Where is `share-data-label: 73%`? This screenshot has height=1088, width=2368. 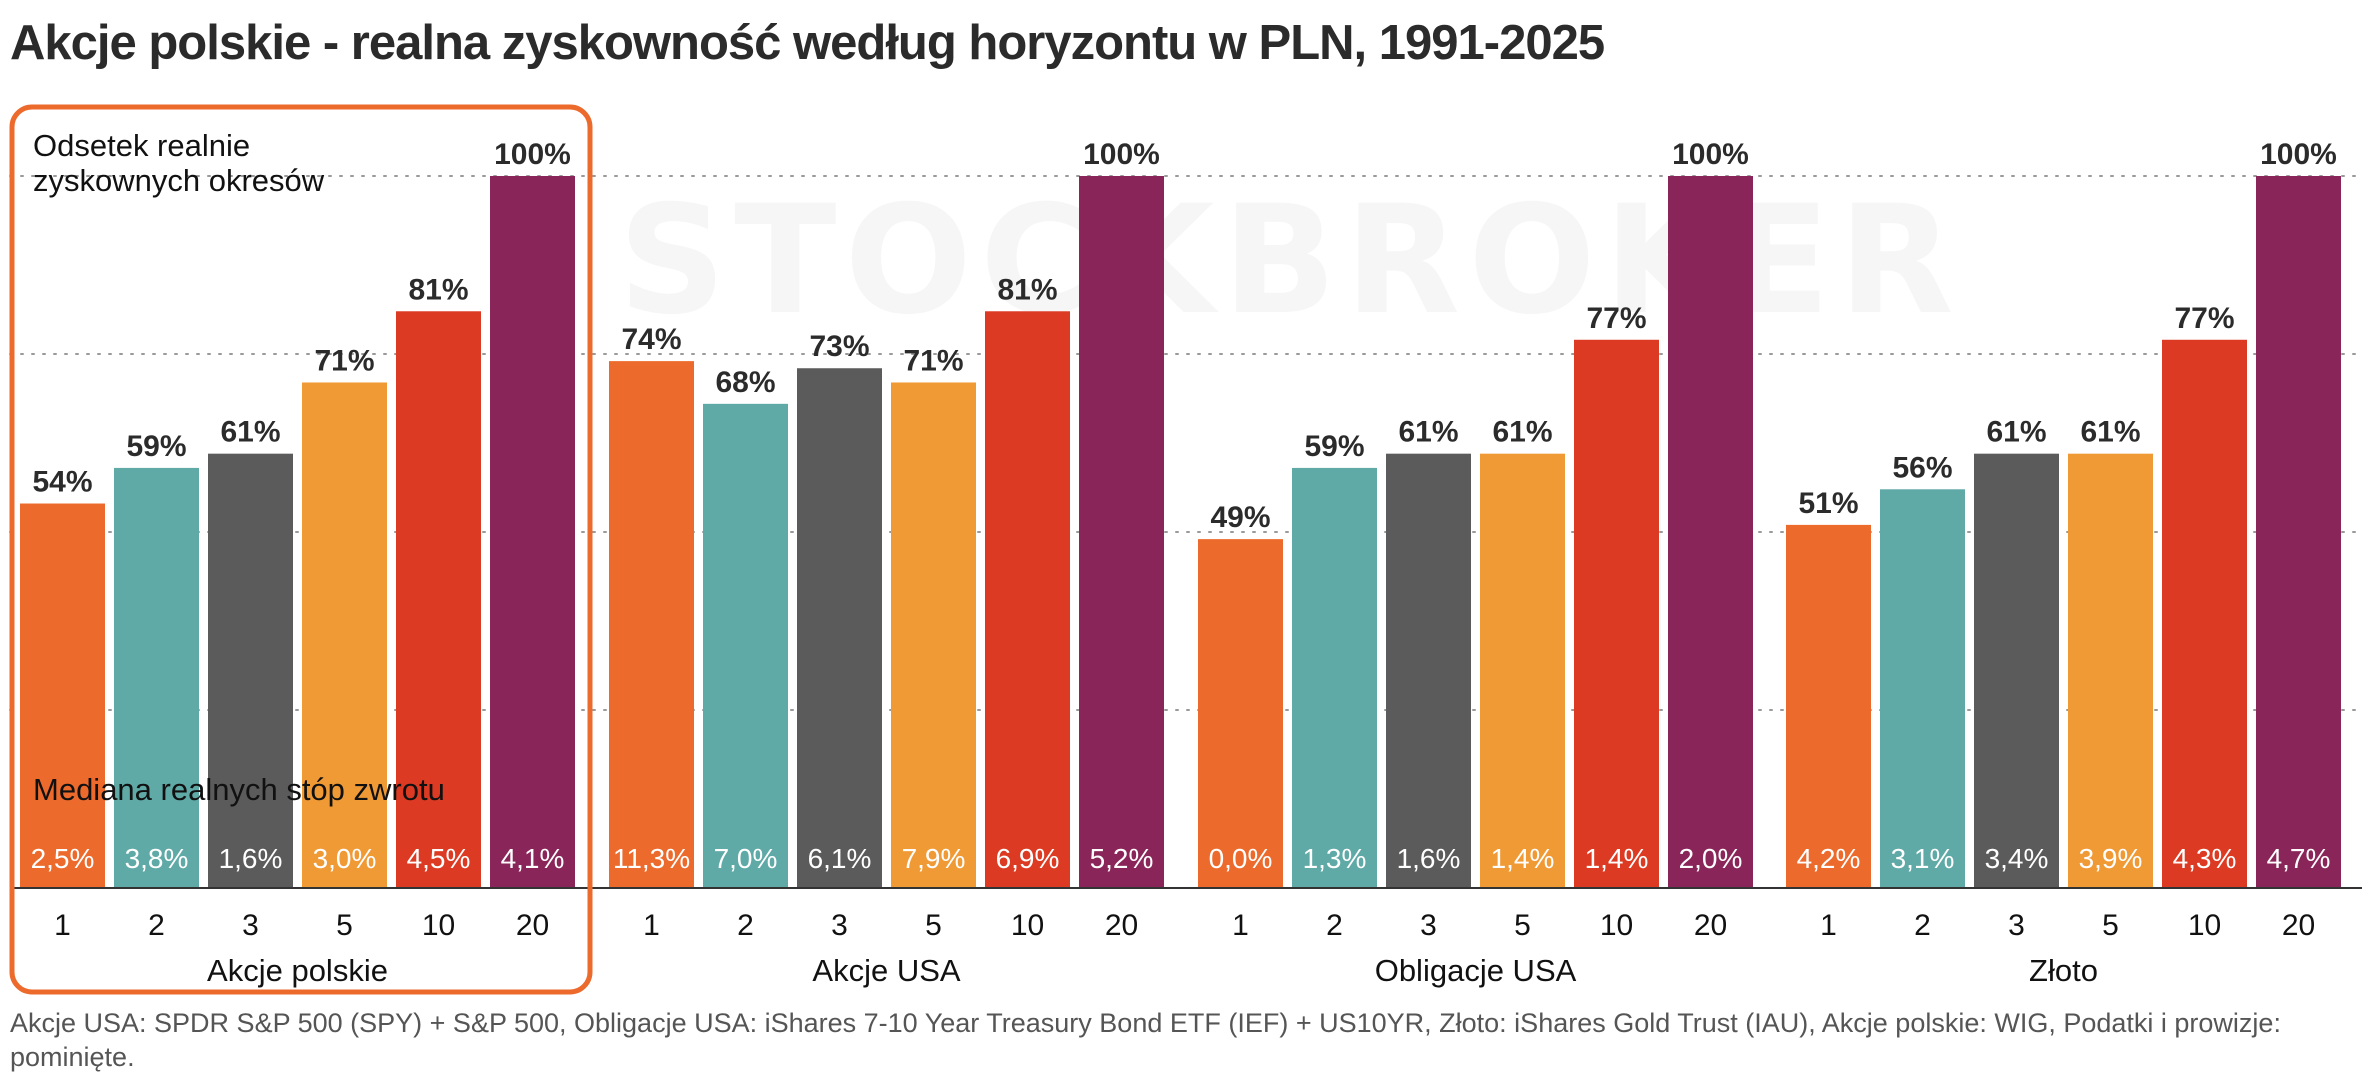 share-data-label: 73% is located at coordinates (839, 346).